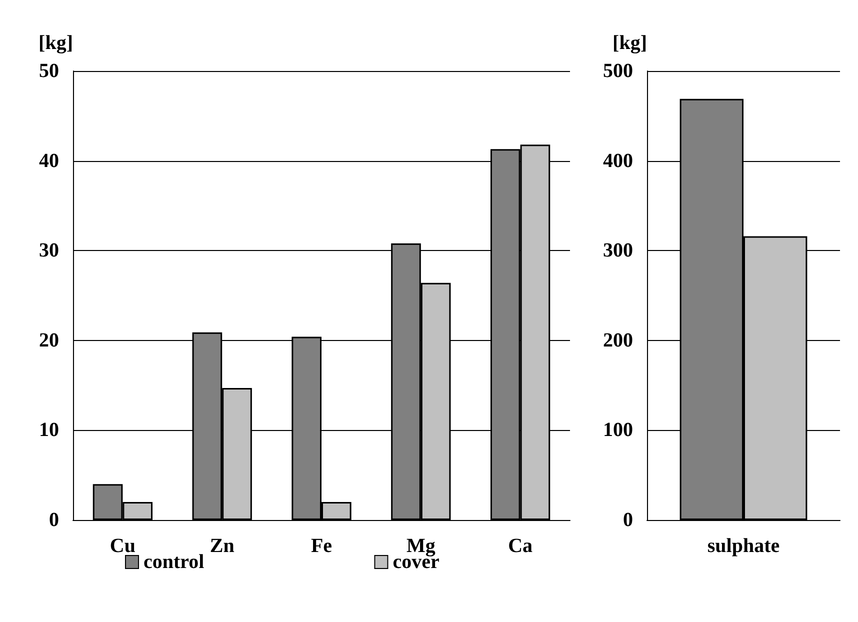 The image size is (858, 622). I want to click on x-tick-label: Ca, so click(520, 546).